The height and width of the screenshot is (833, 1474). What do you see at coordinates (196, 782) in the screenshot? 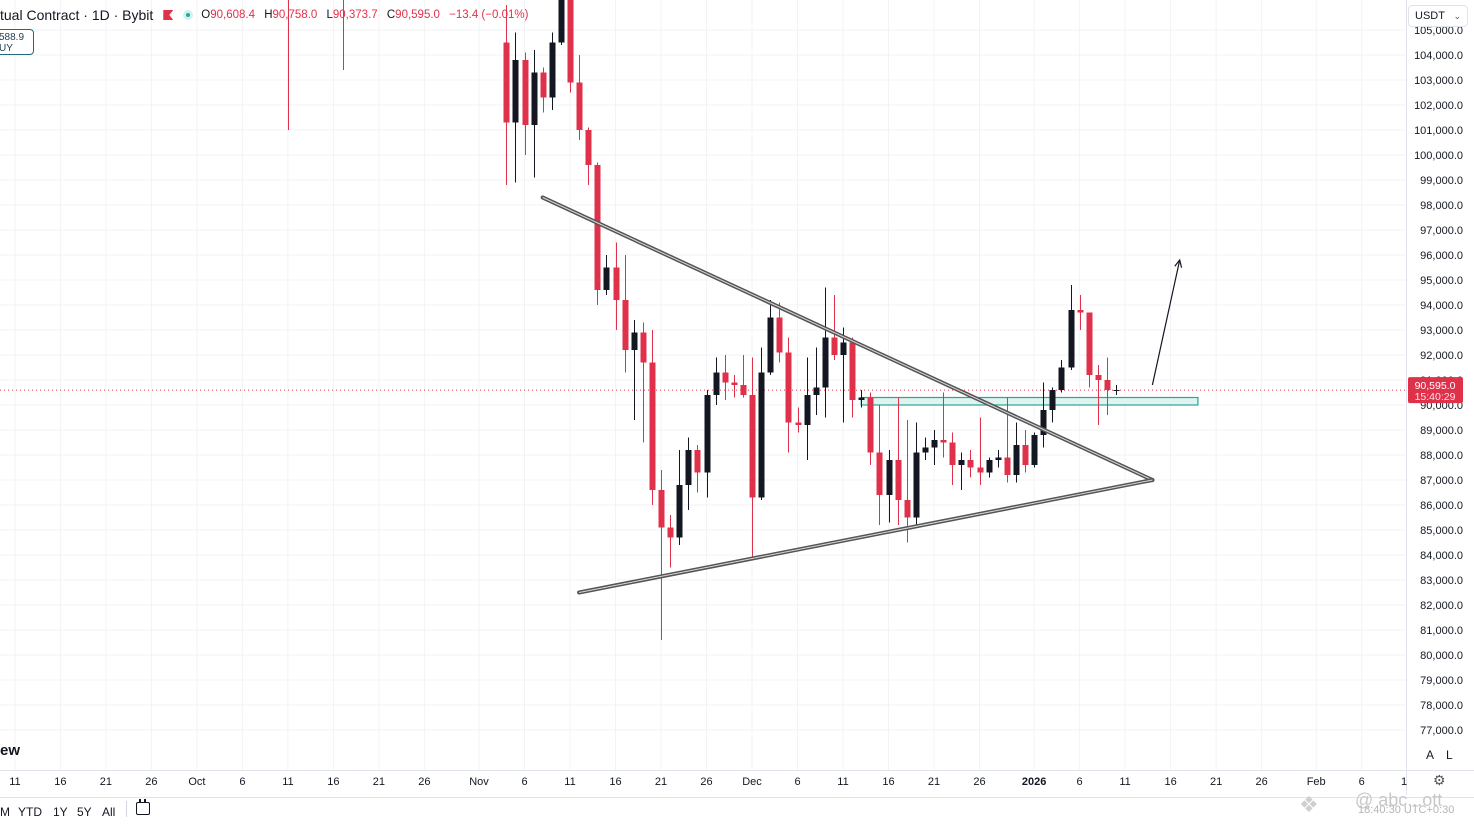
I see `time-tick-label: Oct` at bounding box center [196, 782].